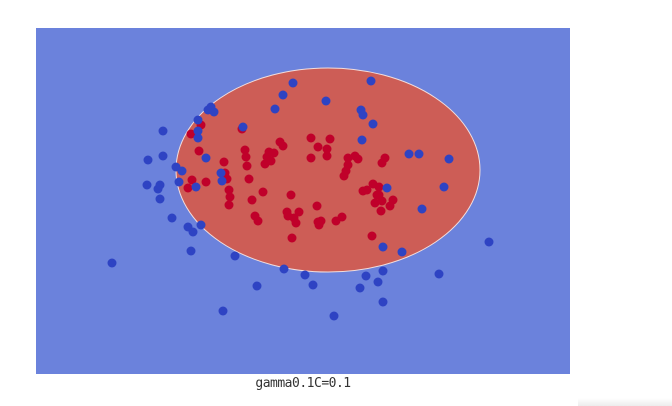 The width and height of the screenshot is (672, 406). Describe the element at coordinates (625, 402) in the screenshot. I see `page-edge-shadow` at that location.